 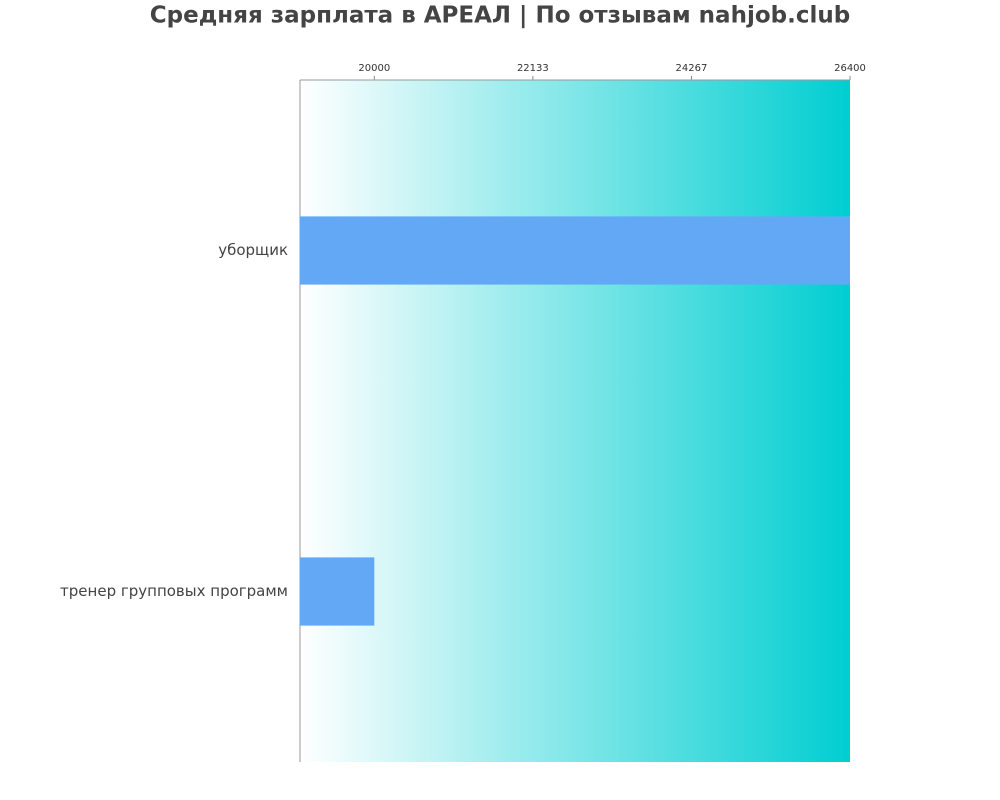 What do you see at coordinates (253, 250) in the screenshot?
I see `y-tick-label: уборщик` at bounding box center [253, 250].